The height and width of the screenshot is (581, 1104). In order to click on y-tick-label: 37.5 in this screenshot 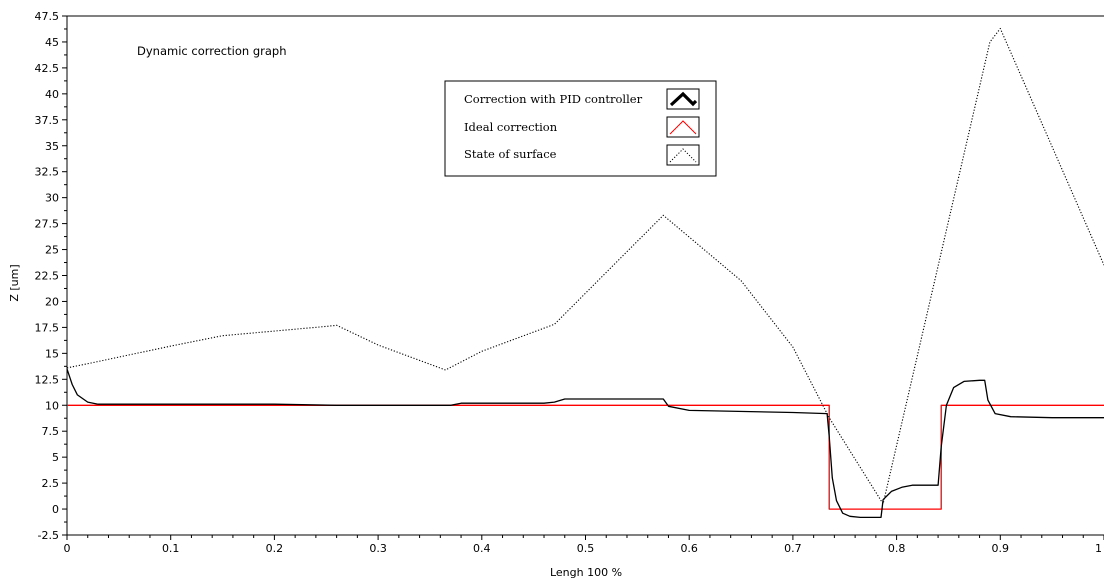, I will do `click(47, 120)`.